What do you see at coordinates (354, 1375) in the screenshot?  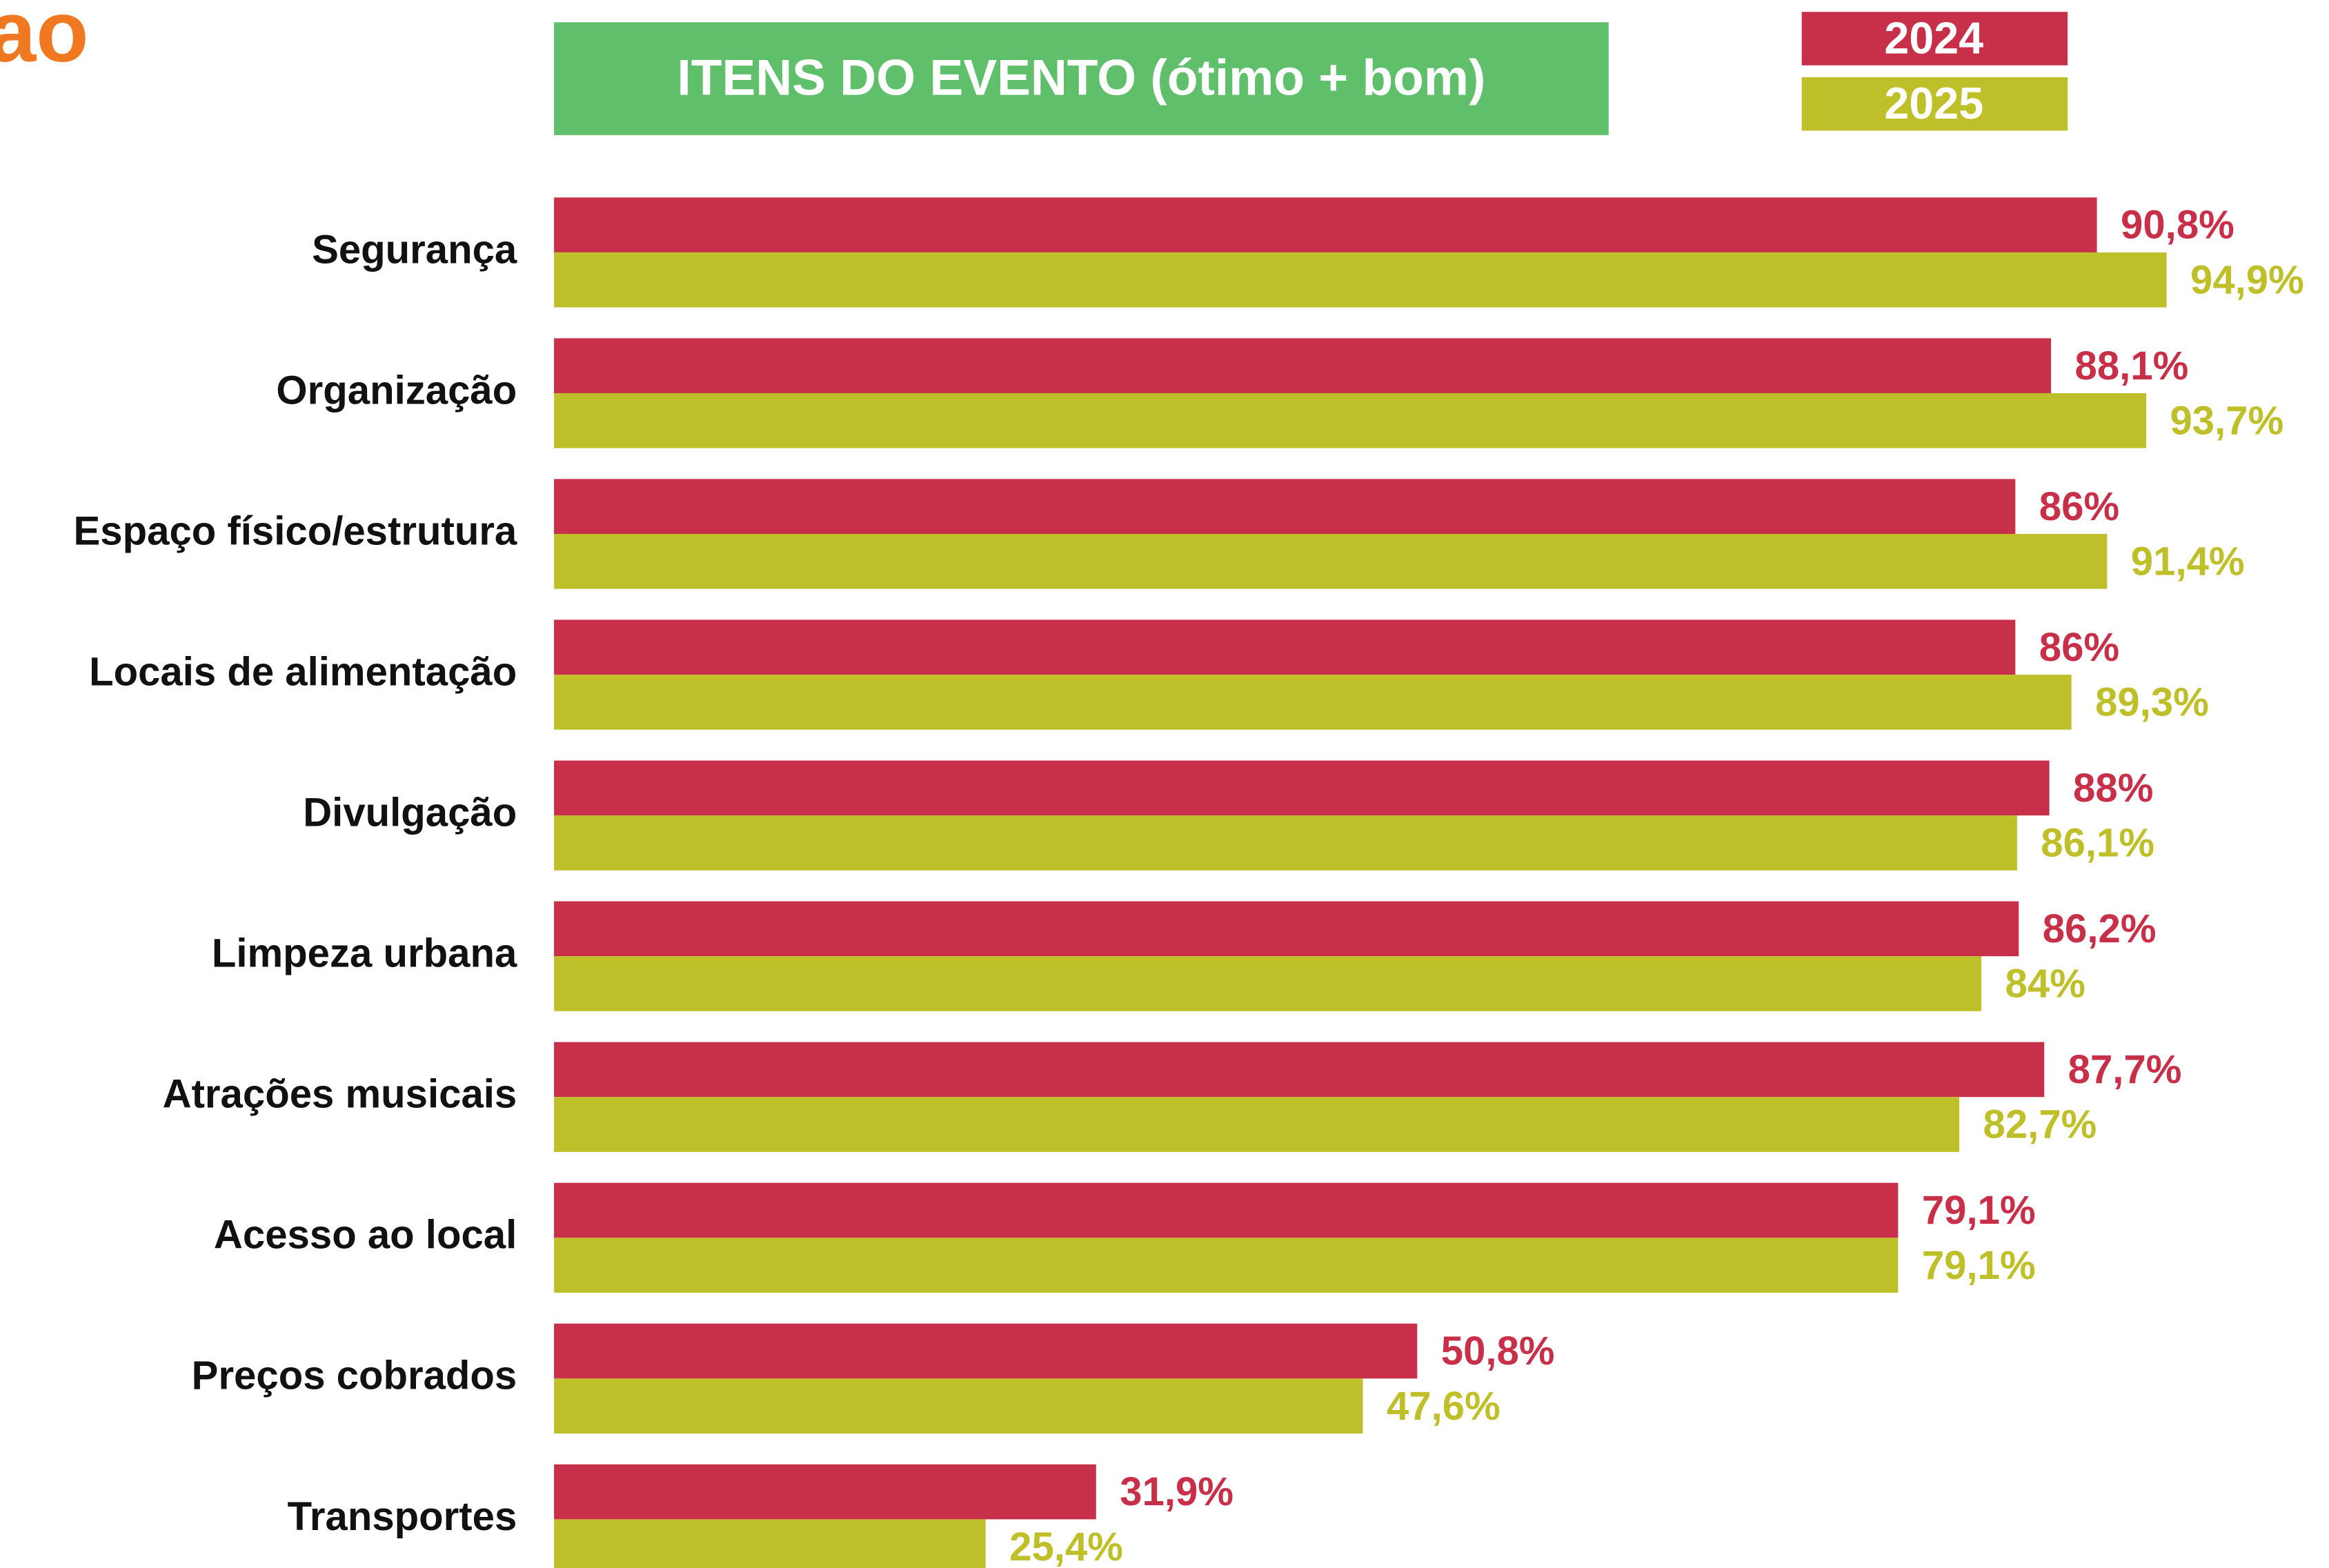 I see `category-label: Preços cobrados` at bounding box center [354, 1375].